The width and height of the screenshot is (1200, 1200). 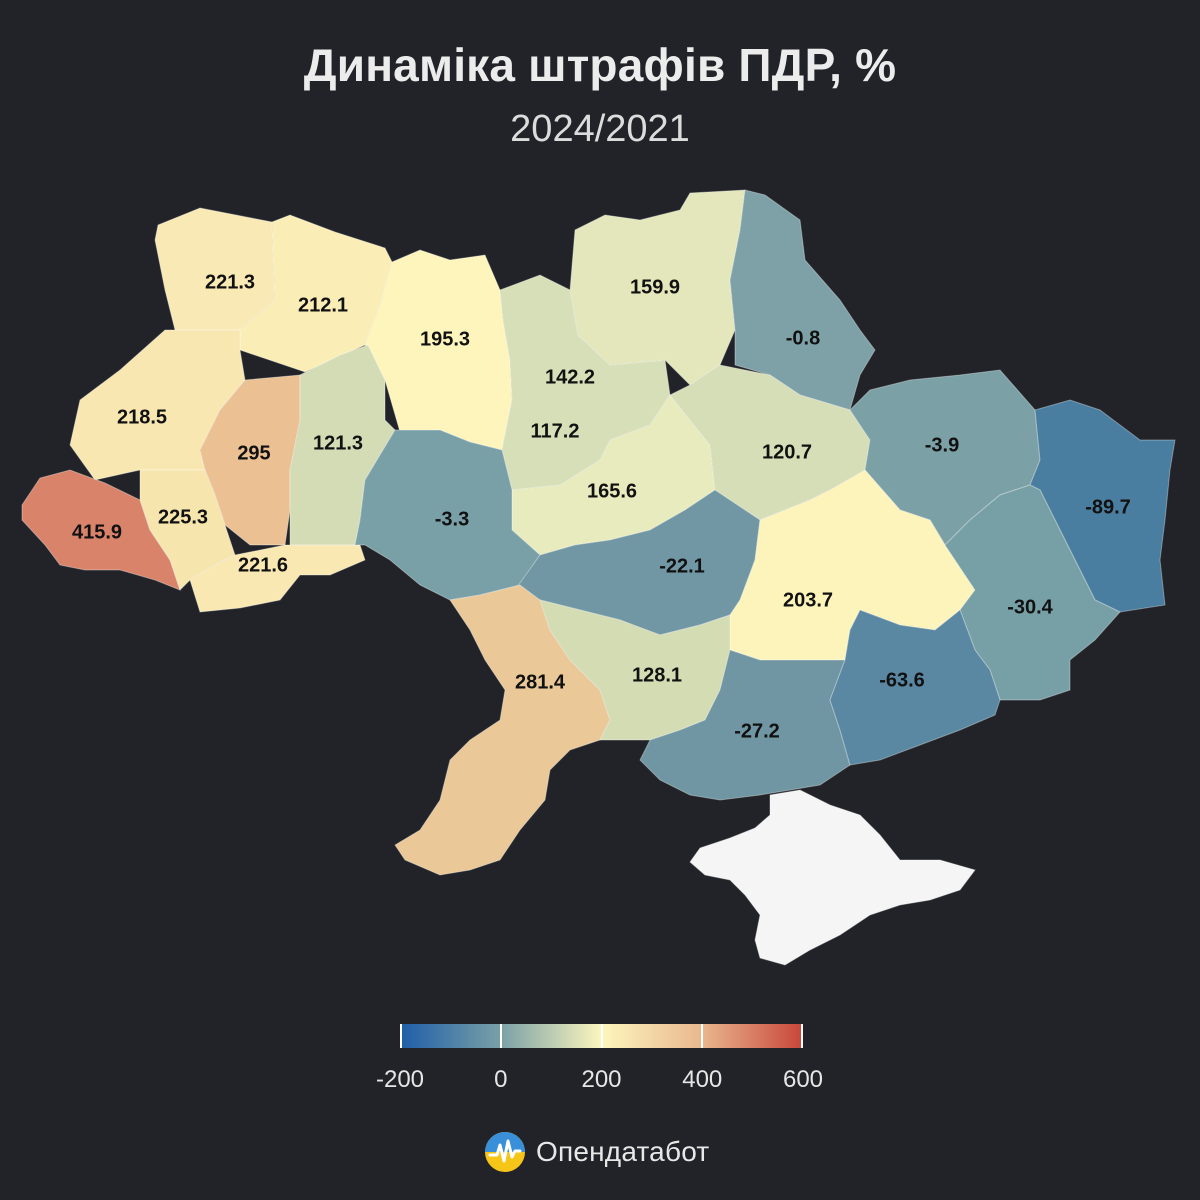 I want to click on region-label-dnipro: 203.7, so click(x=808, y=600).